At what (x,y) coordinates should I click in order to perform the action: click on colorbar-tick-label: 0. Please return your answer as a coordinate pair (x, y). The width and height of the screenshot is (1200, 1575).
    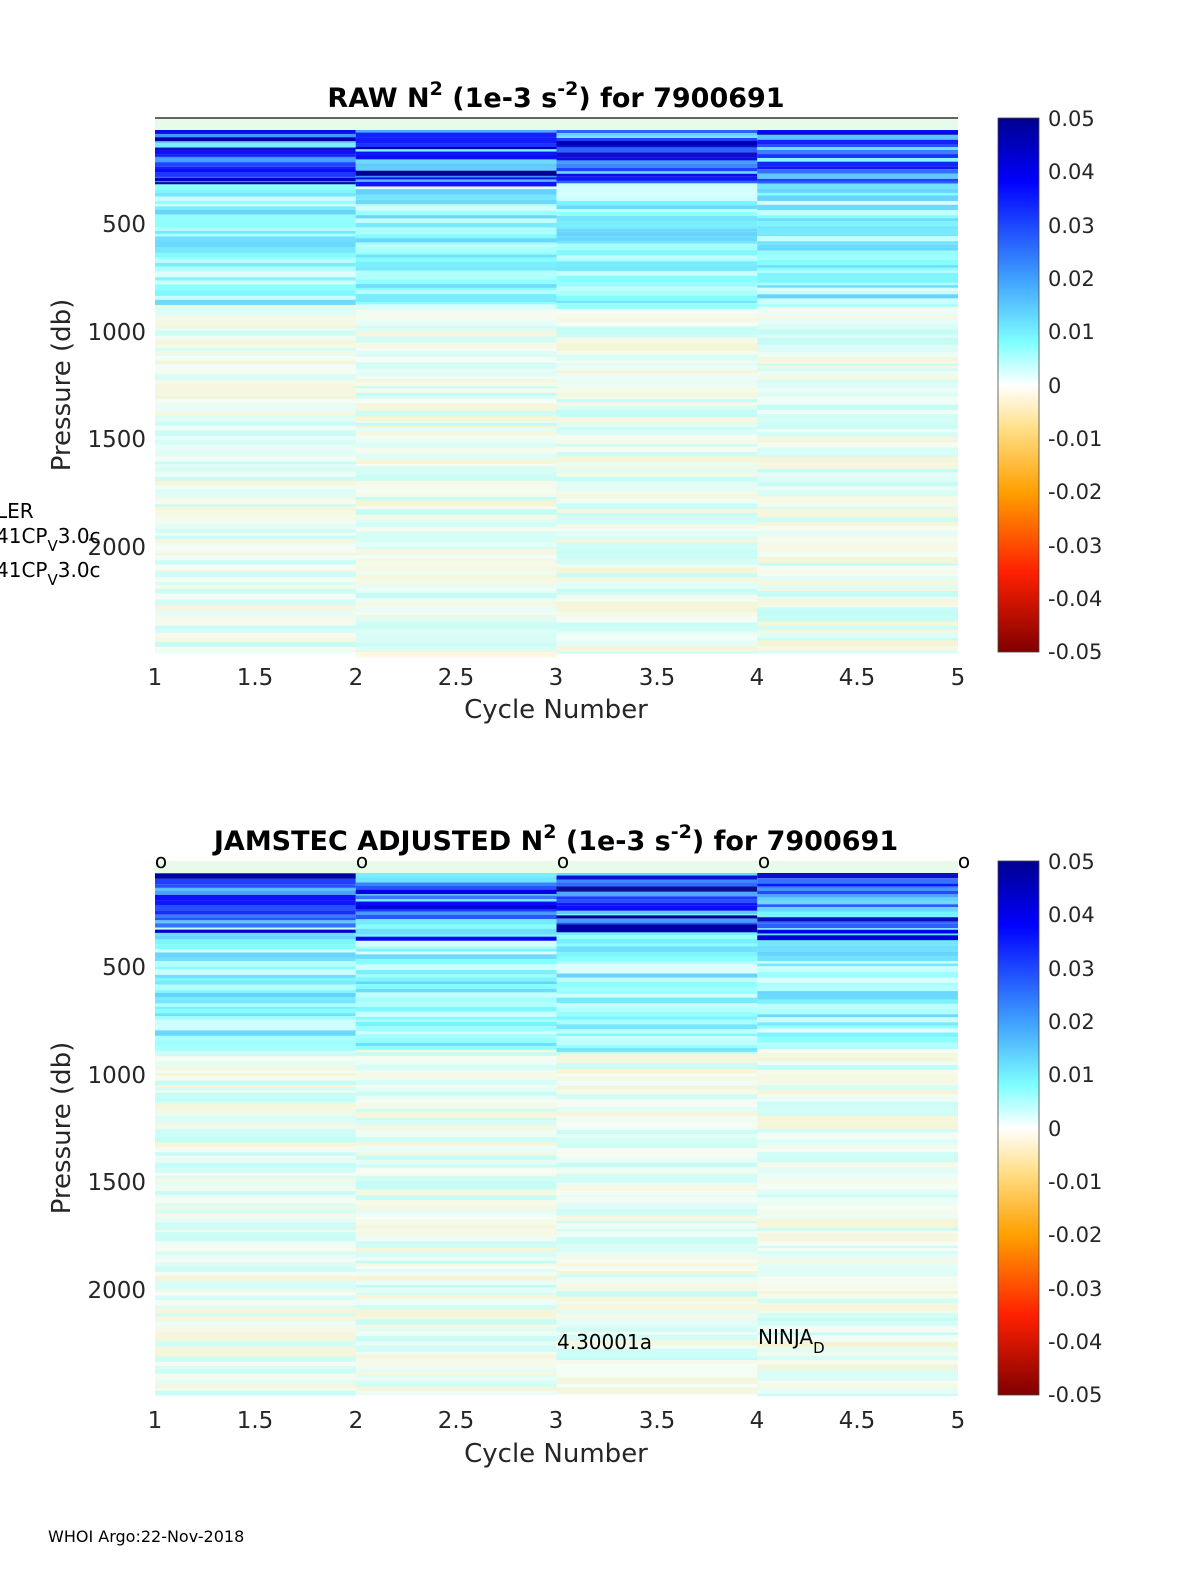
    Looking at the image, I should click on (1054, 386).